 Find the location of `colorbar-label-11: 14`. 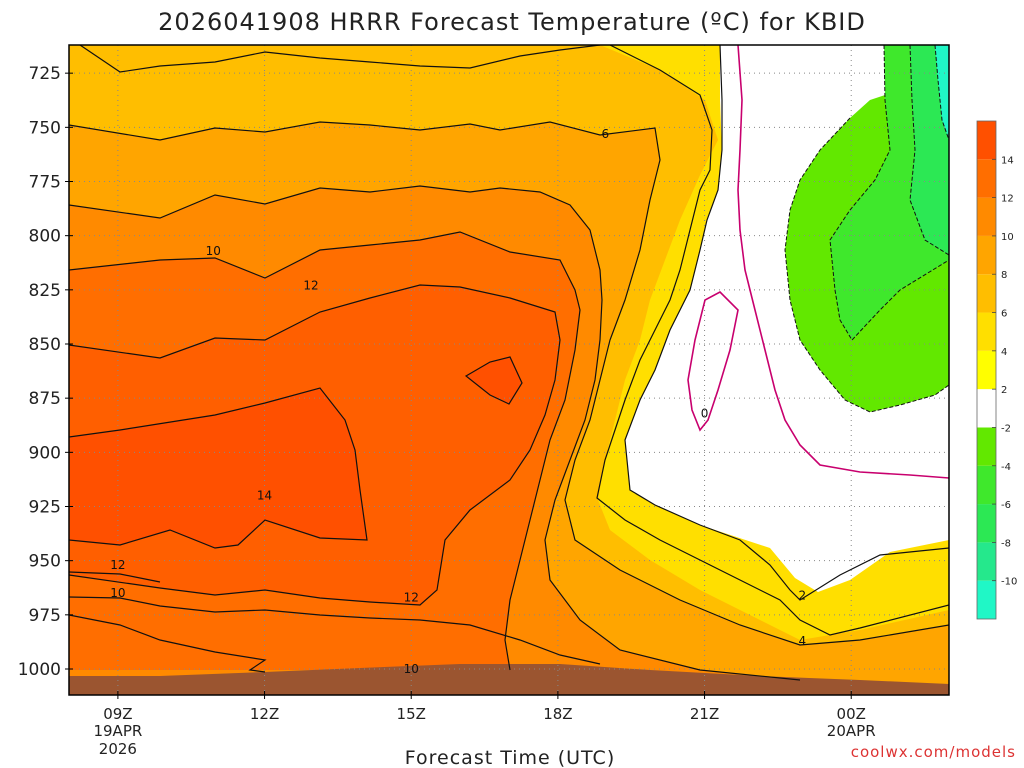

colorbar-label-11: 14 is located at coordinates (1007, 160).